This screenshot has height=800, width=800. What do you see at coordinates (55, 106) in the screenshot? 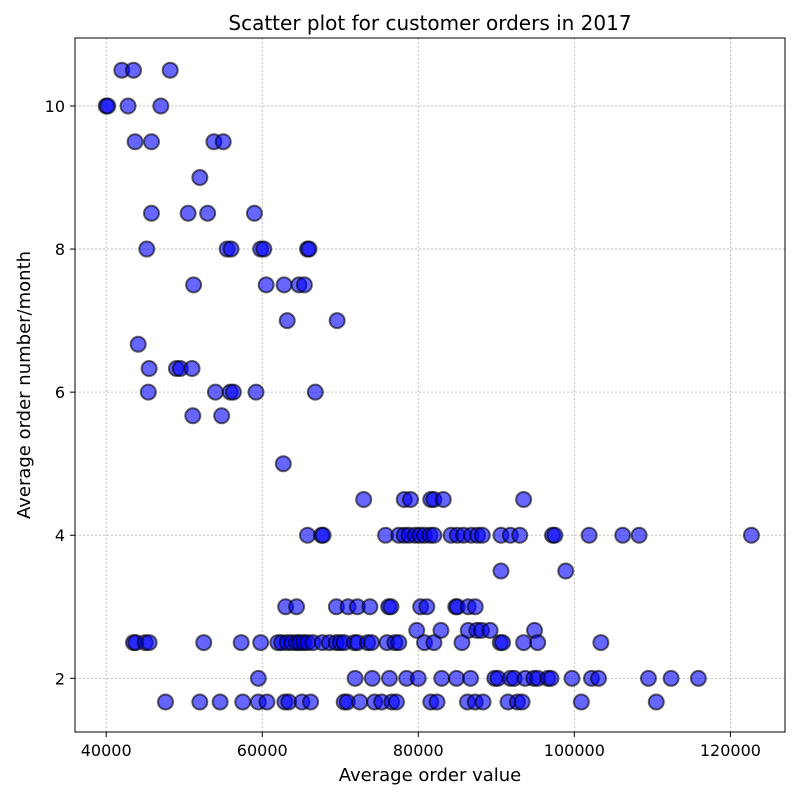
I see `y-tick-label: 10` at bounding box center [55, 106].